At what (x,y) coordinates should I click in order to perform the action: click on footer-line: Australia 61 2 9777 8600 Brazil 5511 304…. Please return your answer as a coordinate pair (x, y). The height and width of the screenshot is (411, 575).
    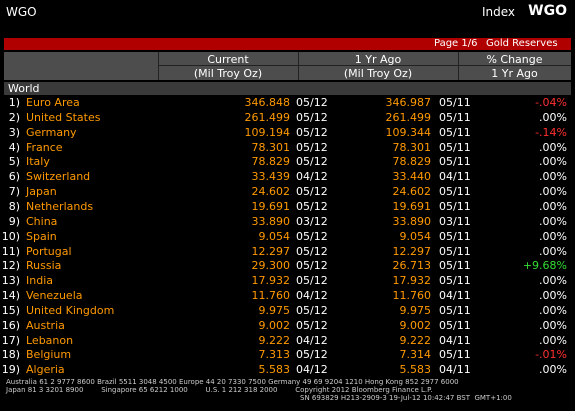
    Looking at the image, I should click on (232, 382).